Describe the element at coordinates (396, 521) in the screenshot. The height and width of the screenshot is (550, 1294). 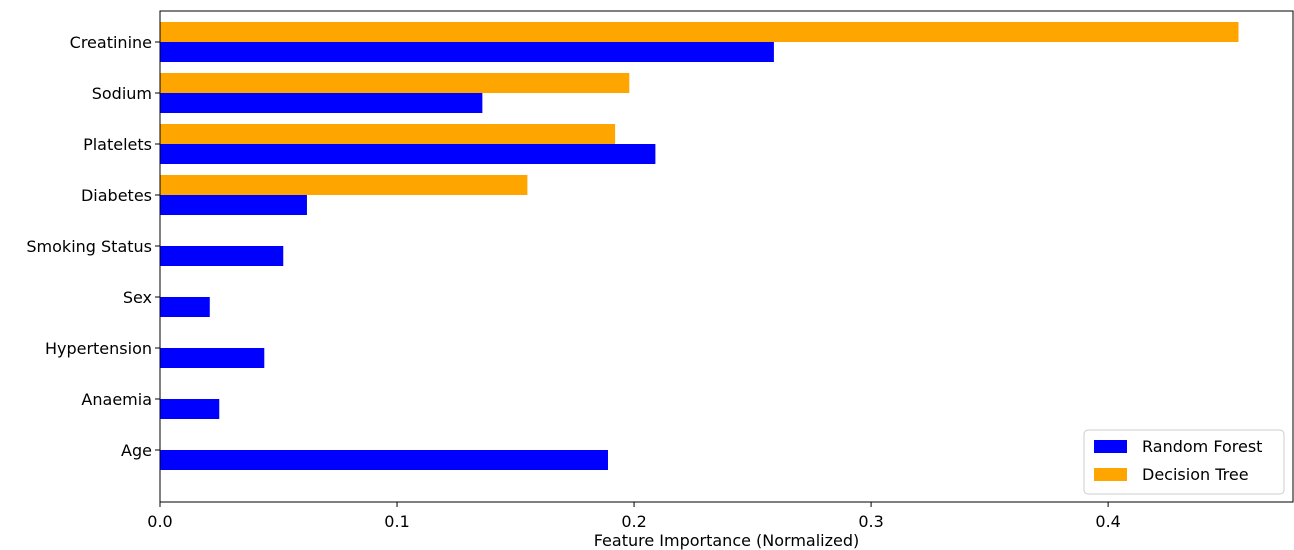
I see `x-tick-label: 0.1` at that location.